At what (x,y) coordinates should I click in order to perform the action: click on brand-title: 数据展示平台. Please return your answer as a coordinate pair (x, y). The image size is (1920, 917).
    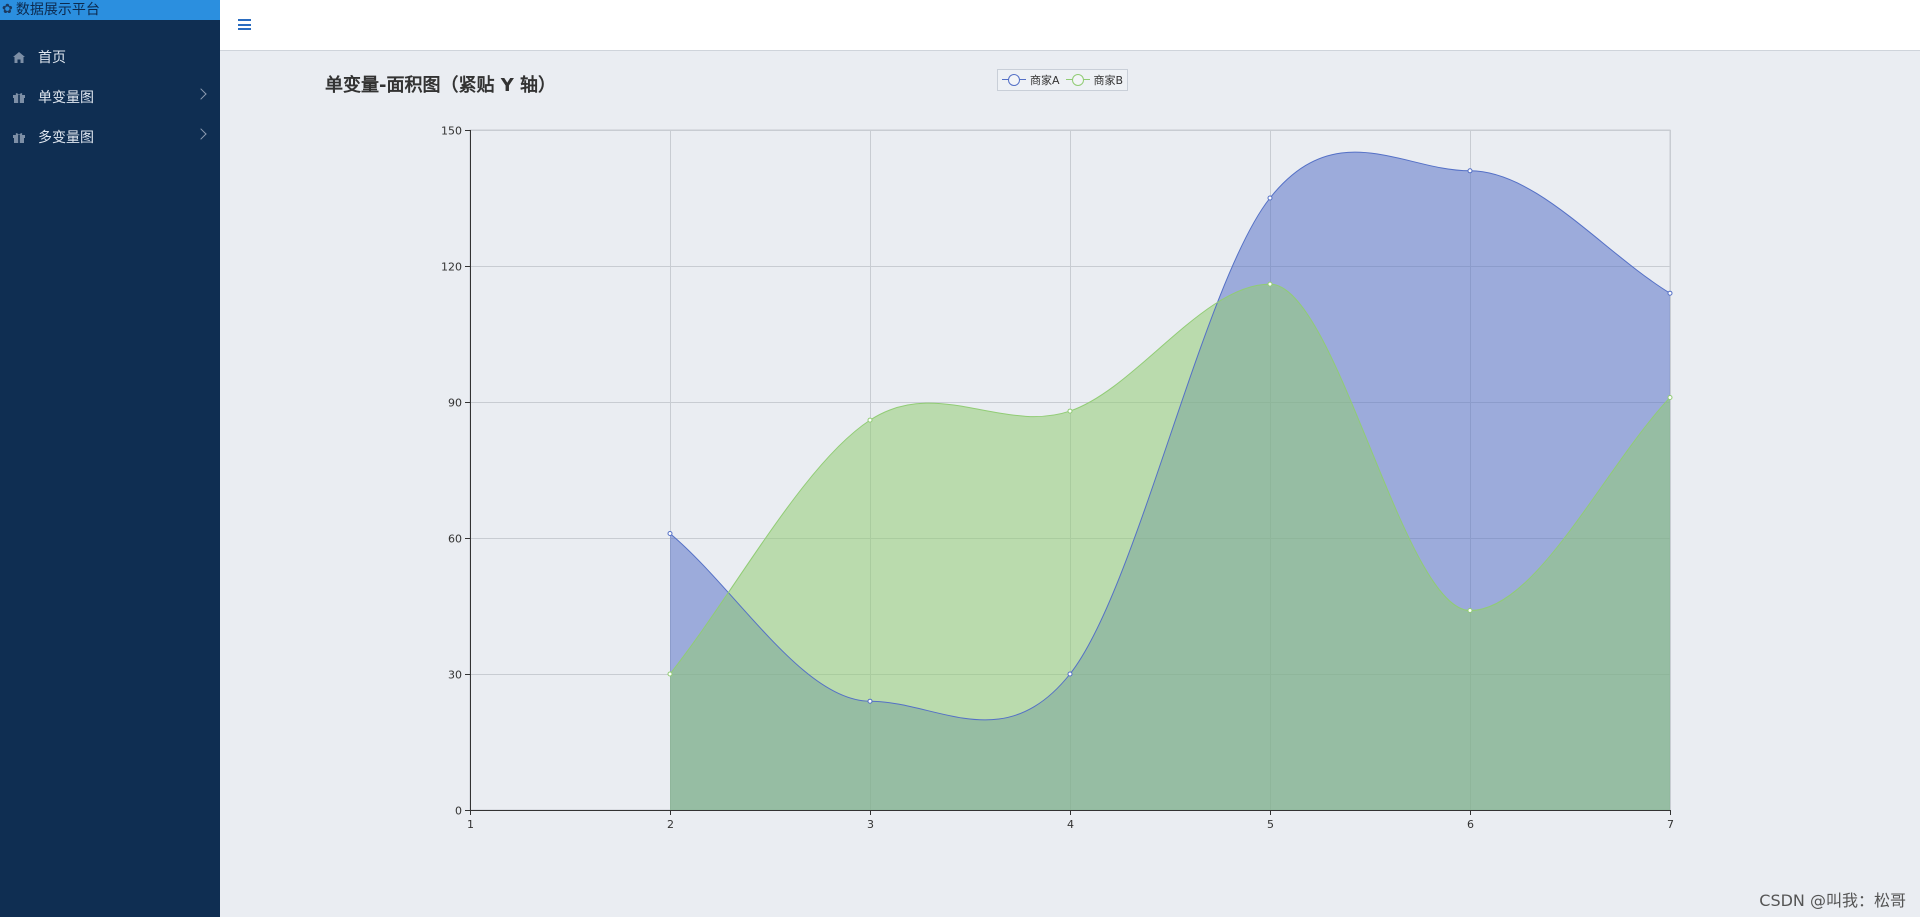
    Looking at the image, I should click on (57, 10).